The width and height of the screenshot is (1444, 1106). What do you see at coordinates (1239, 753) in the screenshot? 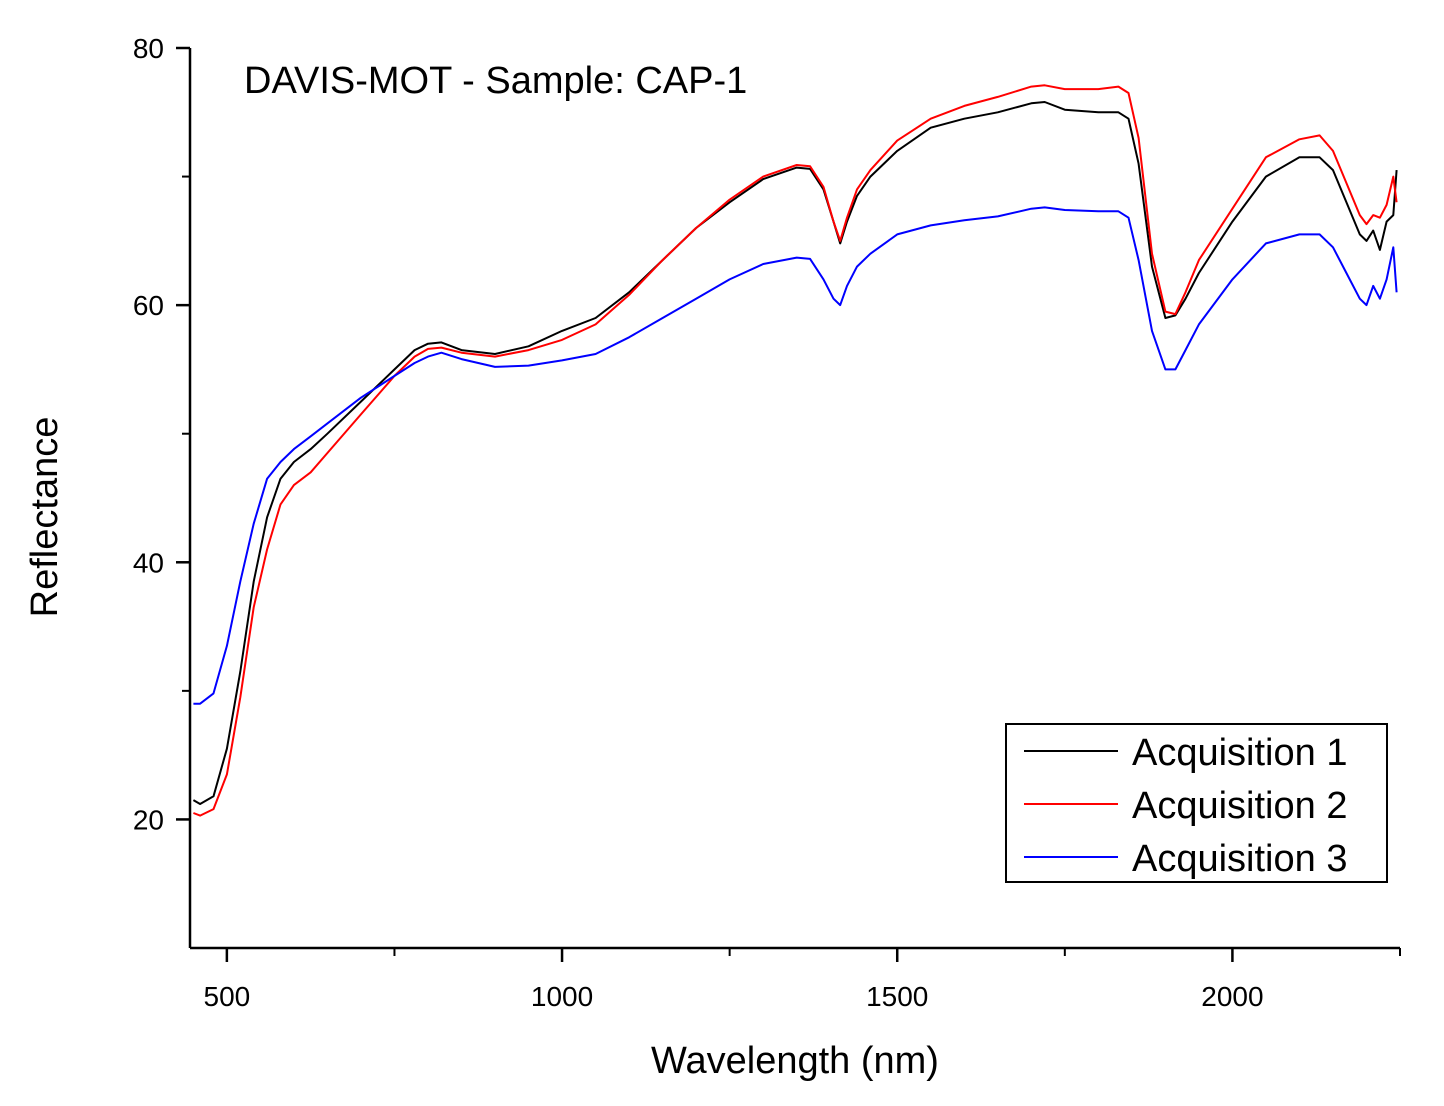
I see `legend-label: Acquisition 1` at bounding box center [1239, 753].